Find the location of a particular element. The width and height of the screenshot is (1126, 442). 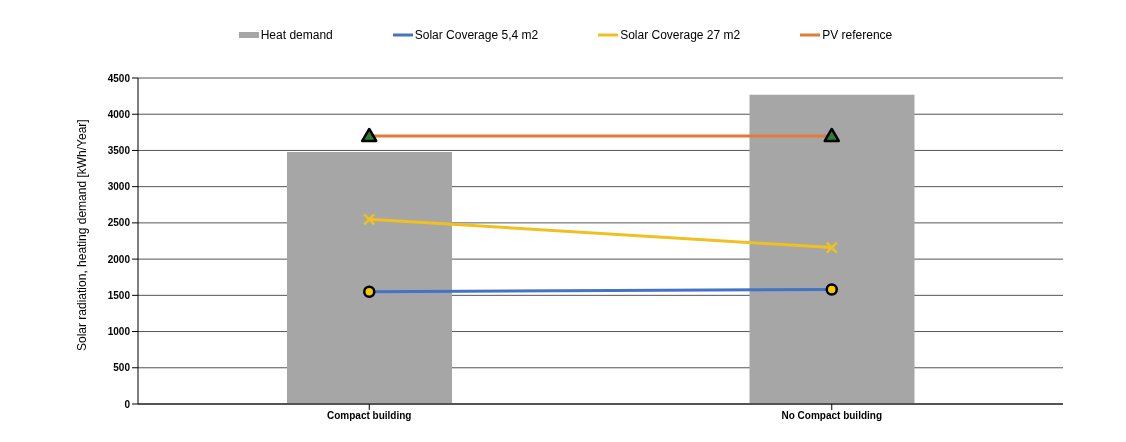

x-tick-label: No Compact building is located at coordinates (832, 416).